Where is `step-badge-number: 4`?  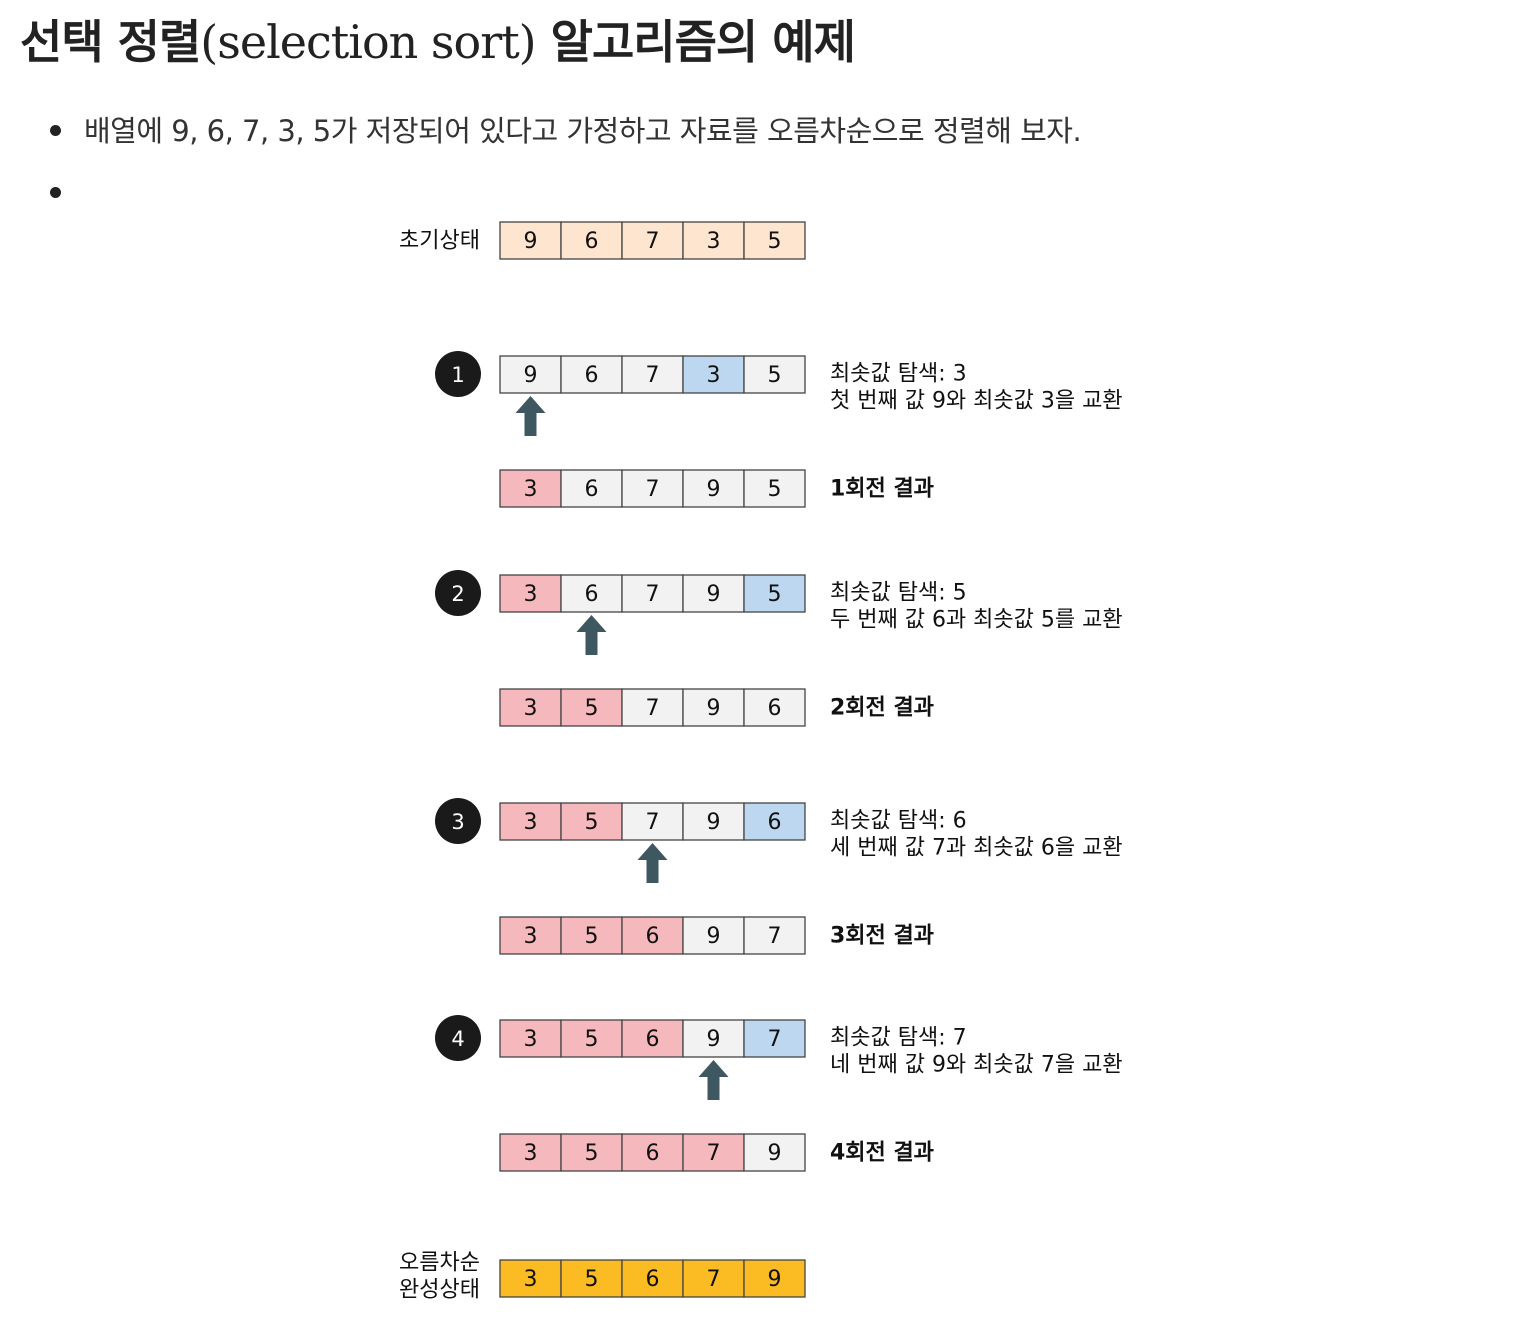 step-badge-number: 4 is located at coordinates (457, 1039).